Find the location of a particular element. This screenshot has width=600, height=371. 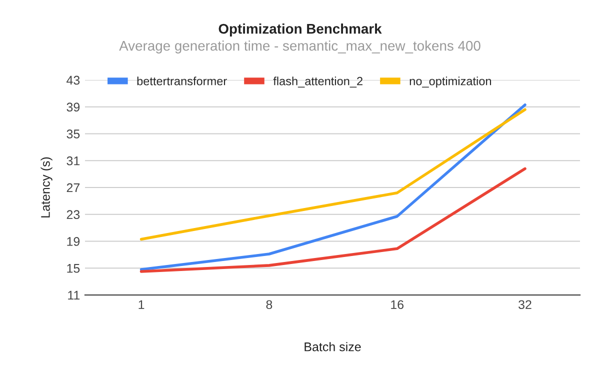

y-tick-label: 39 is located at coordinates (73, 107).